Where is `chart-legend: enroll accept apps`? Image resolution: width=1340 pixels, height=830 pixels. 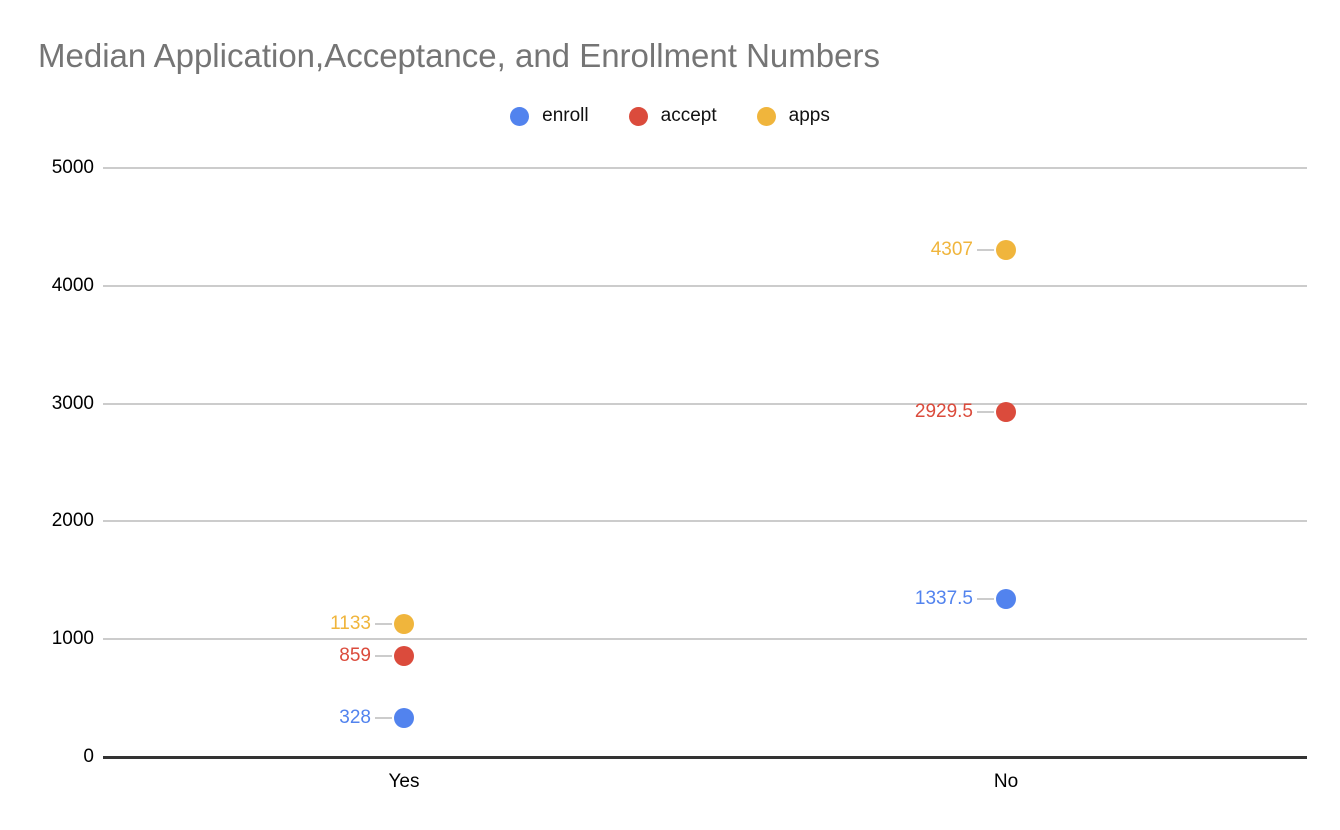
chart-legend: enroll accept apps is located at coordinates (670, 116).